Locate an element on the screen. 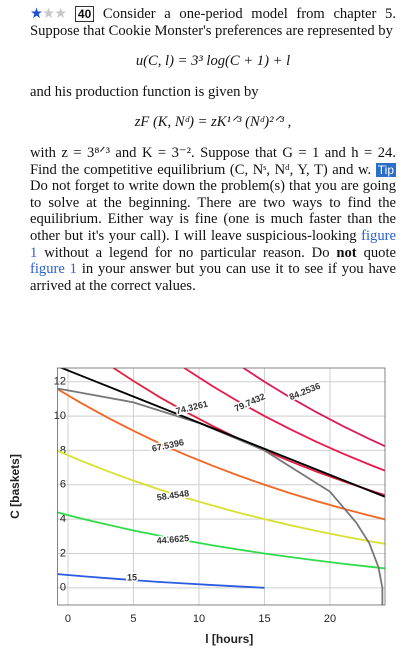  y-tick-label: 10 is located at coordinates (60, 416).